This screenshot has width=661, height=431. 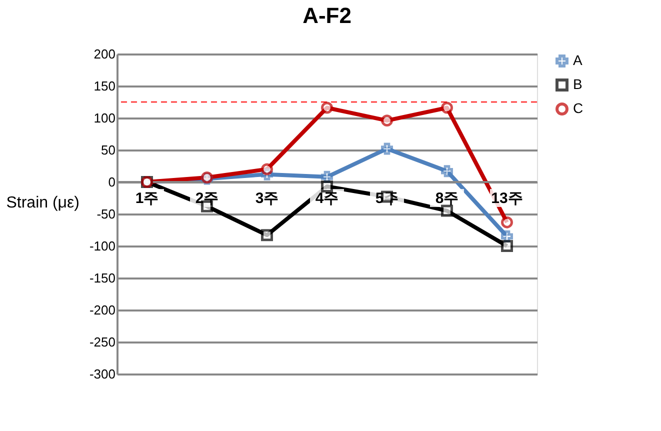 I want to click on y-tick-label: 150, so click(x=105, y=86).